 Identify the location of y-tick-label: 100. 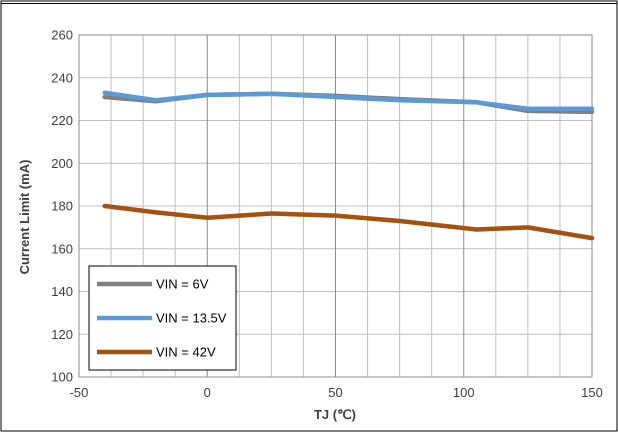
(62, 377).